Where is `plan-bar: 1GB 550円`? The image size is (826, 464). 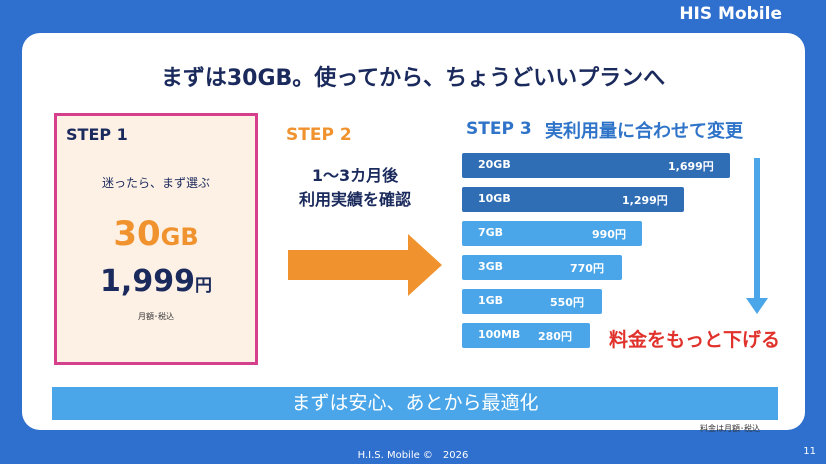
plan-bar: 1GB 550円 is located at coordinates (532, 301).